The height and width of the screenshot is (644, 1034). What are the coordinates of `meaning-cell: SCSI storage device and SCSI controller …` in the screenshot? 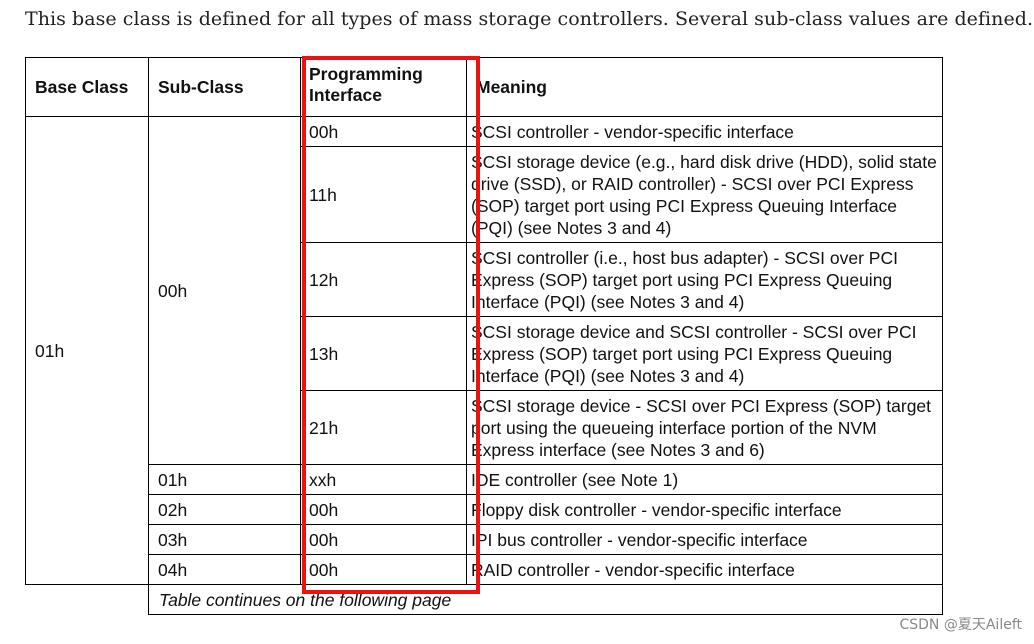 It's located at (704, 353).